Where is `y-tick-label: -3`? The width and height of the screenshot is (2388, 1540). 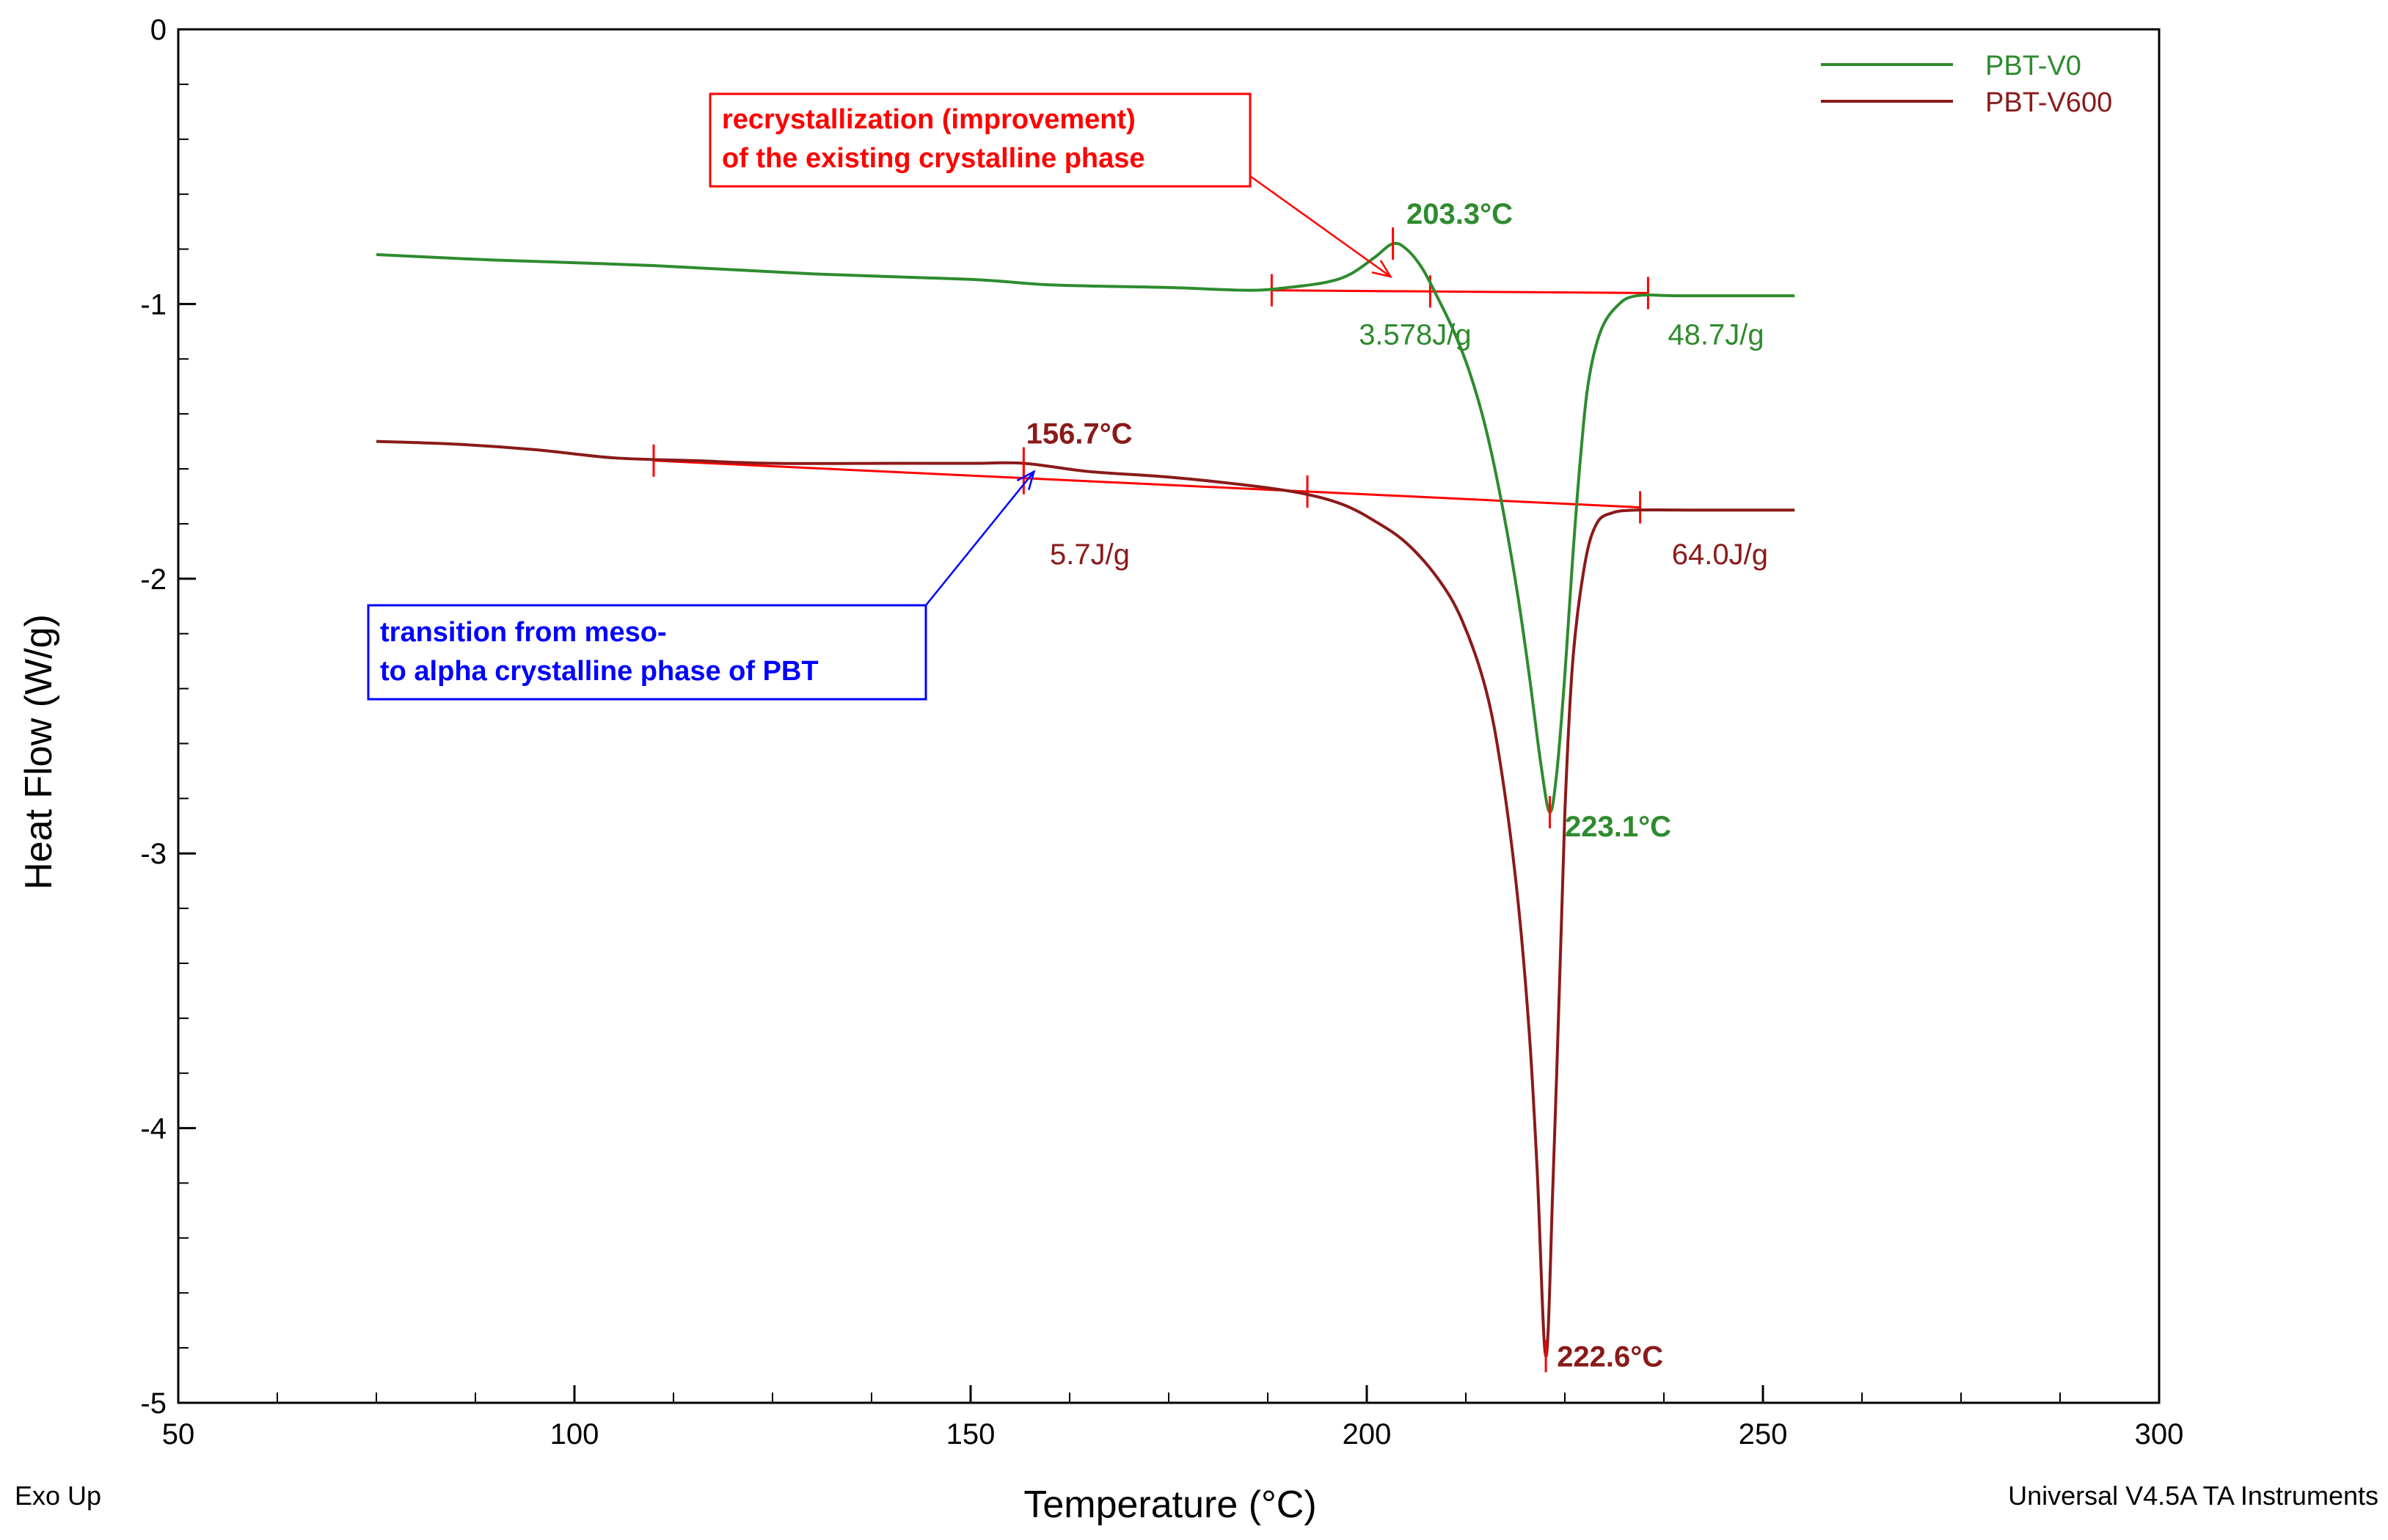
y-tick-label: -3 is located at coordinates (153, 854).